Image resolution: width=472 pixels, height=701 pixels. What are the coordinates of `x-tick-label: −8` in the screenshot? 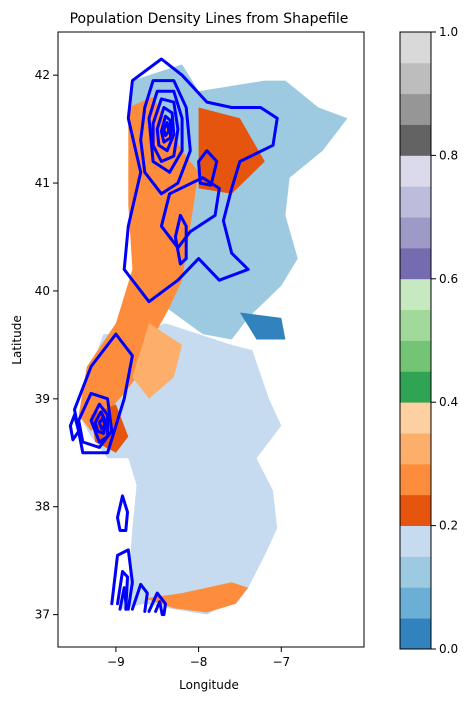 It's located at (199, 662).